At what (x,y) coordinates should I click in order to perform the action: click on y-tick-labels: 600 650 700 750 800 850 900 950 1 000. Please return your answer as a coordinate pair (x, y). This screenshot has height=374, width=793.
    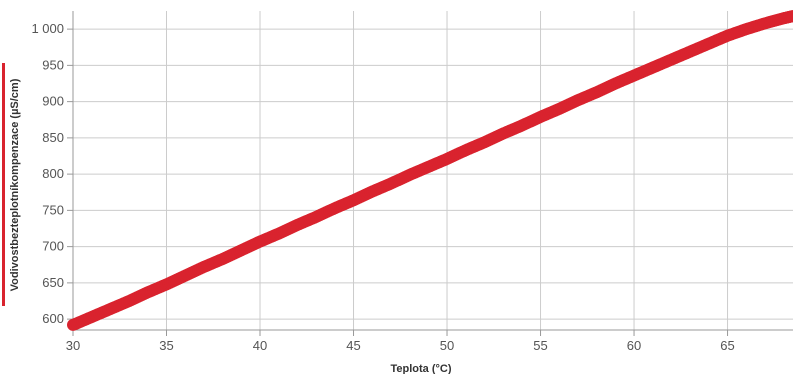
    Looking at the image, I should click on (47, 173).